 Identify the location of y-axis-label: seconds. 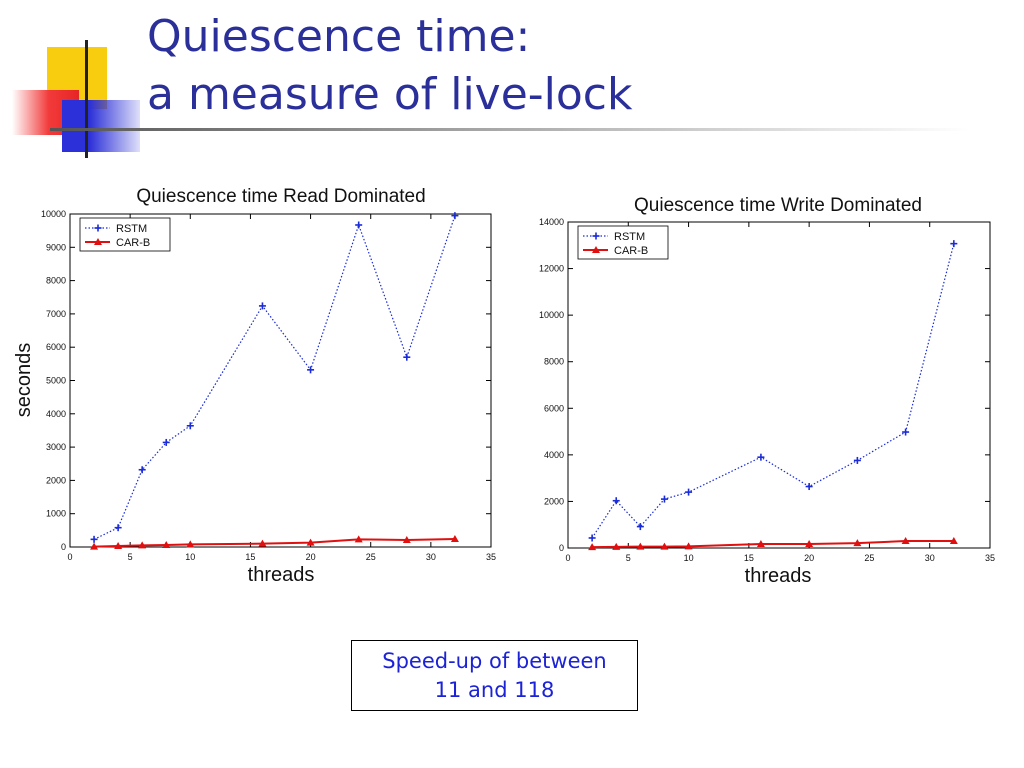
(24, 380).